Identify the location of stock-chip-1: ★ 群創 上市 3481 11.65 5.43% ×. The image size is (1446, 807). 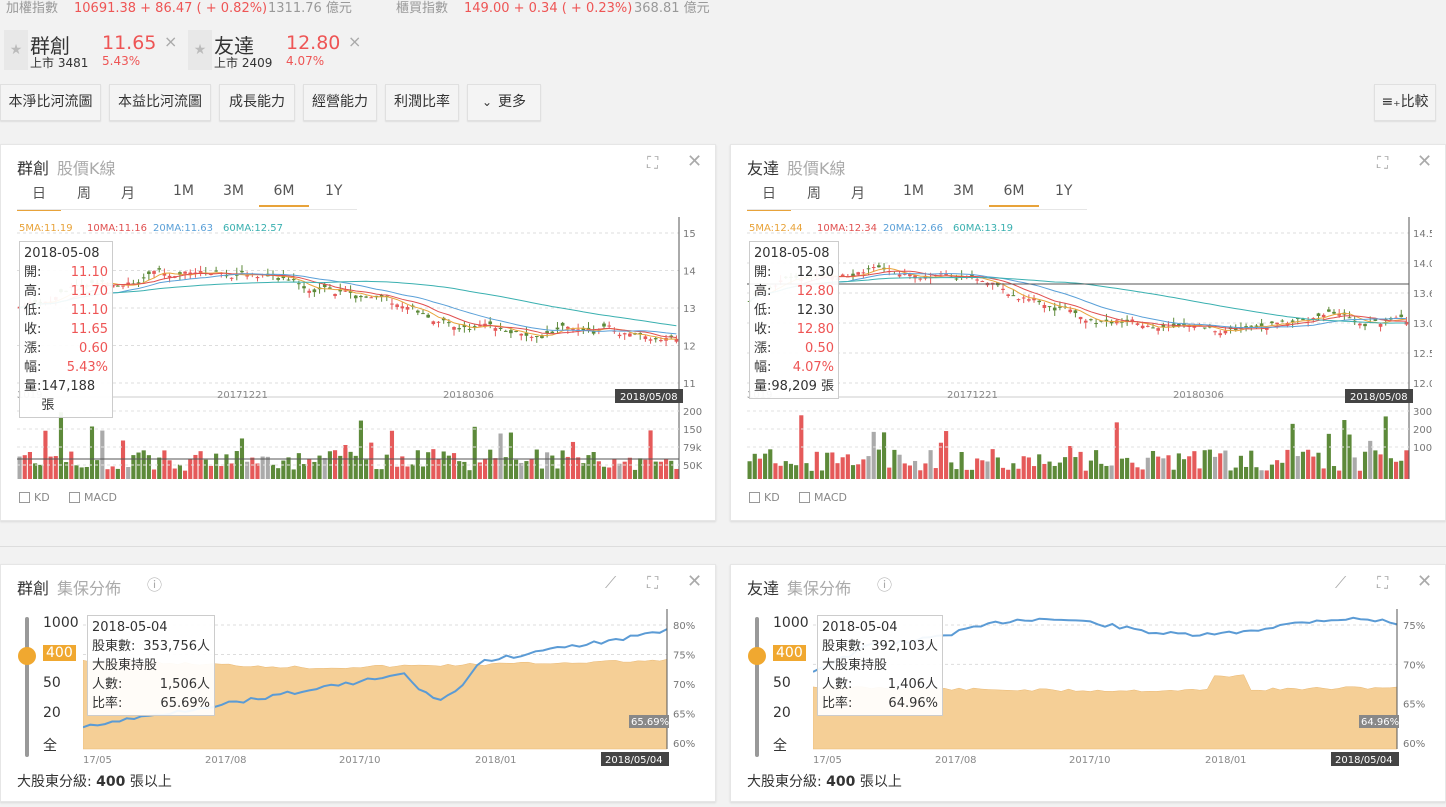
(94, 51).